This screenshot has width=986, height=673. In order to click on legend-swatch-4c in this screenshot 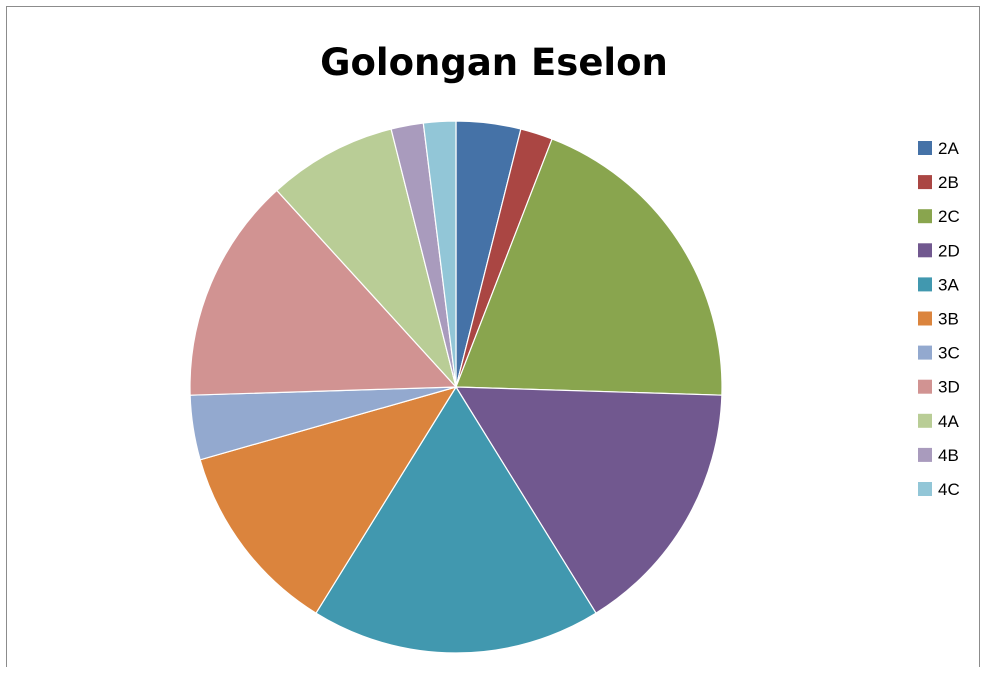, I will do `click(925, 489)`.